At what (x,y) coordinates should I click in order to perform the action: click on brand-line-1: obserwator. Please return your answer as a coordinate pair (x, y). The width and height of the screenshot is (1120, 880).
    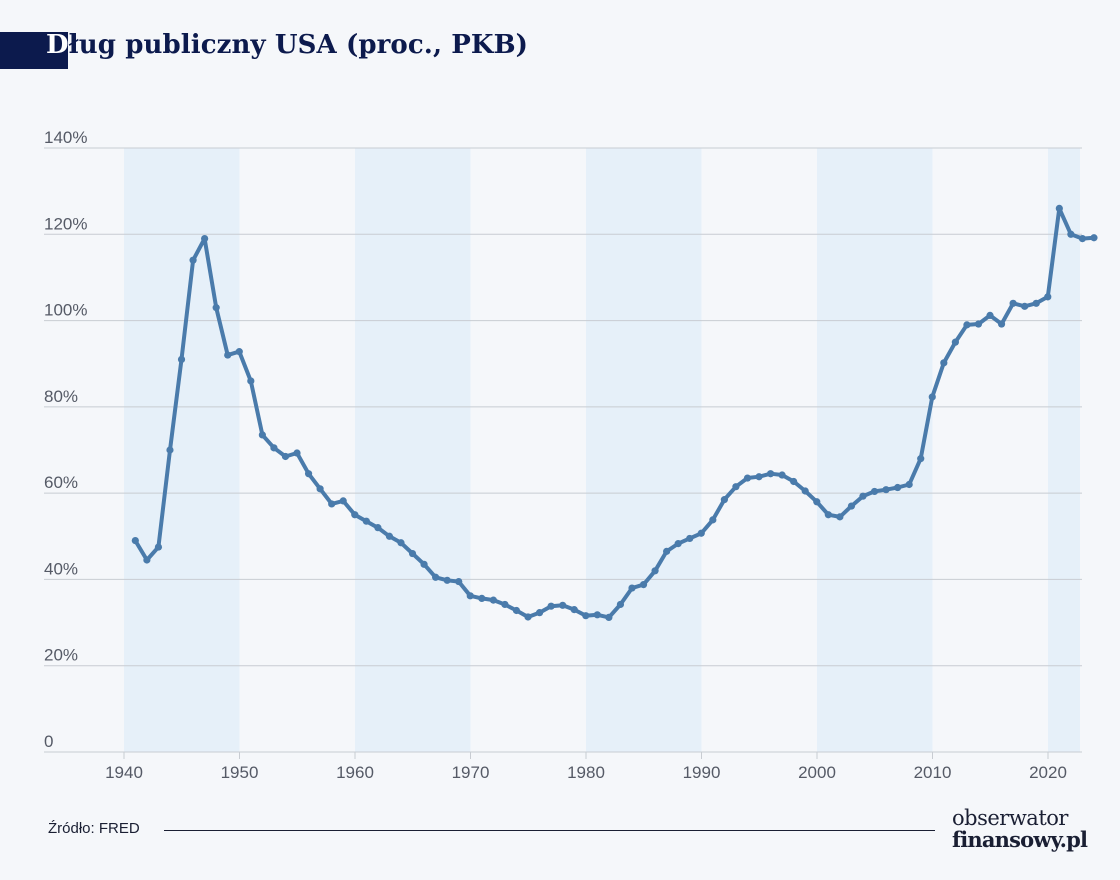
    Looking at the image, I should click on (1010, 818).